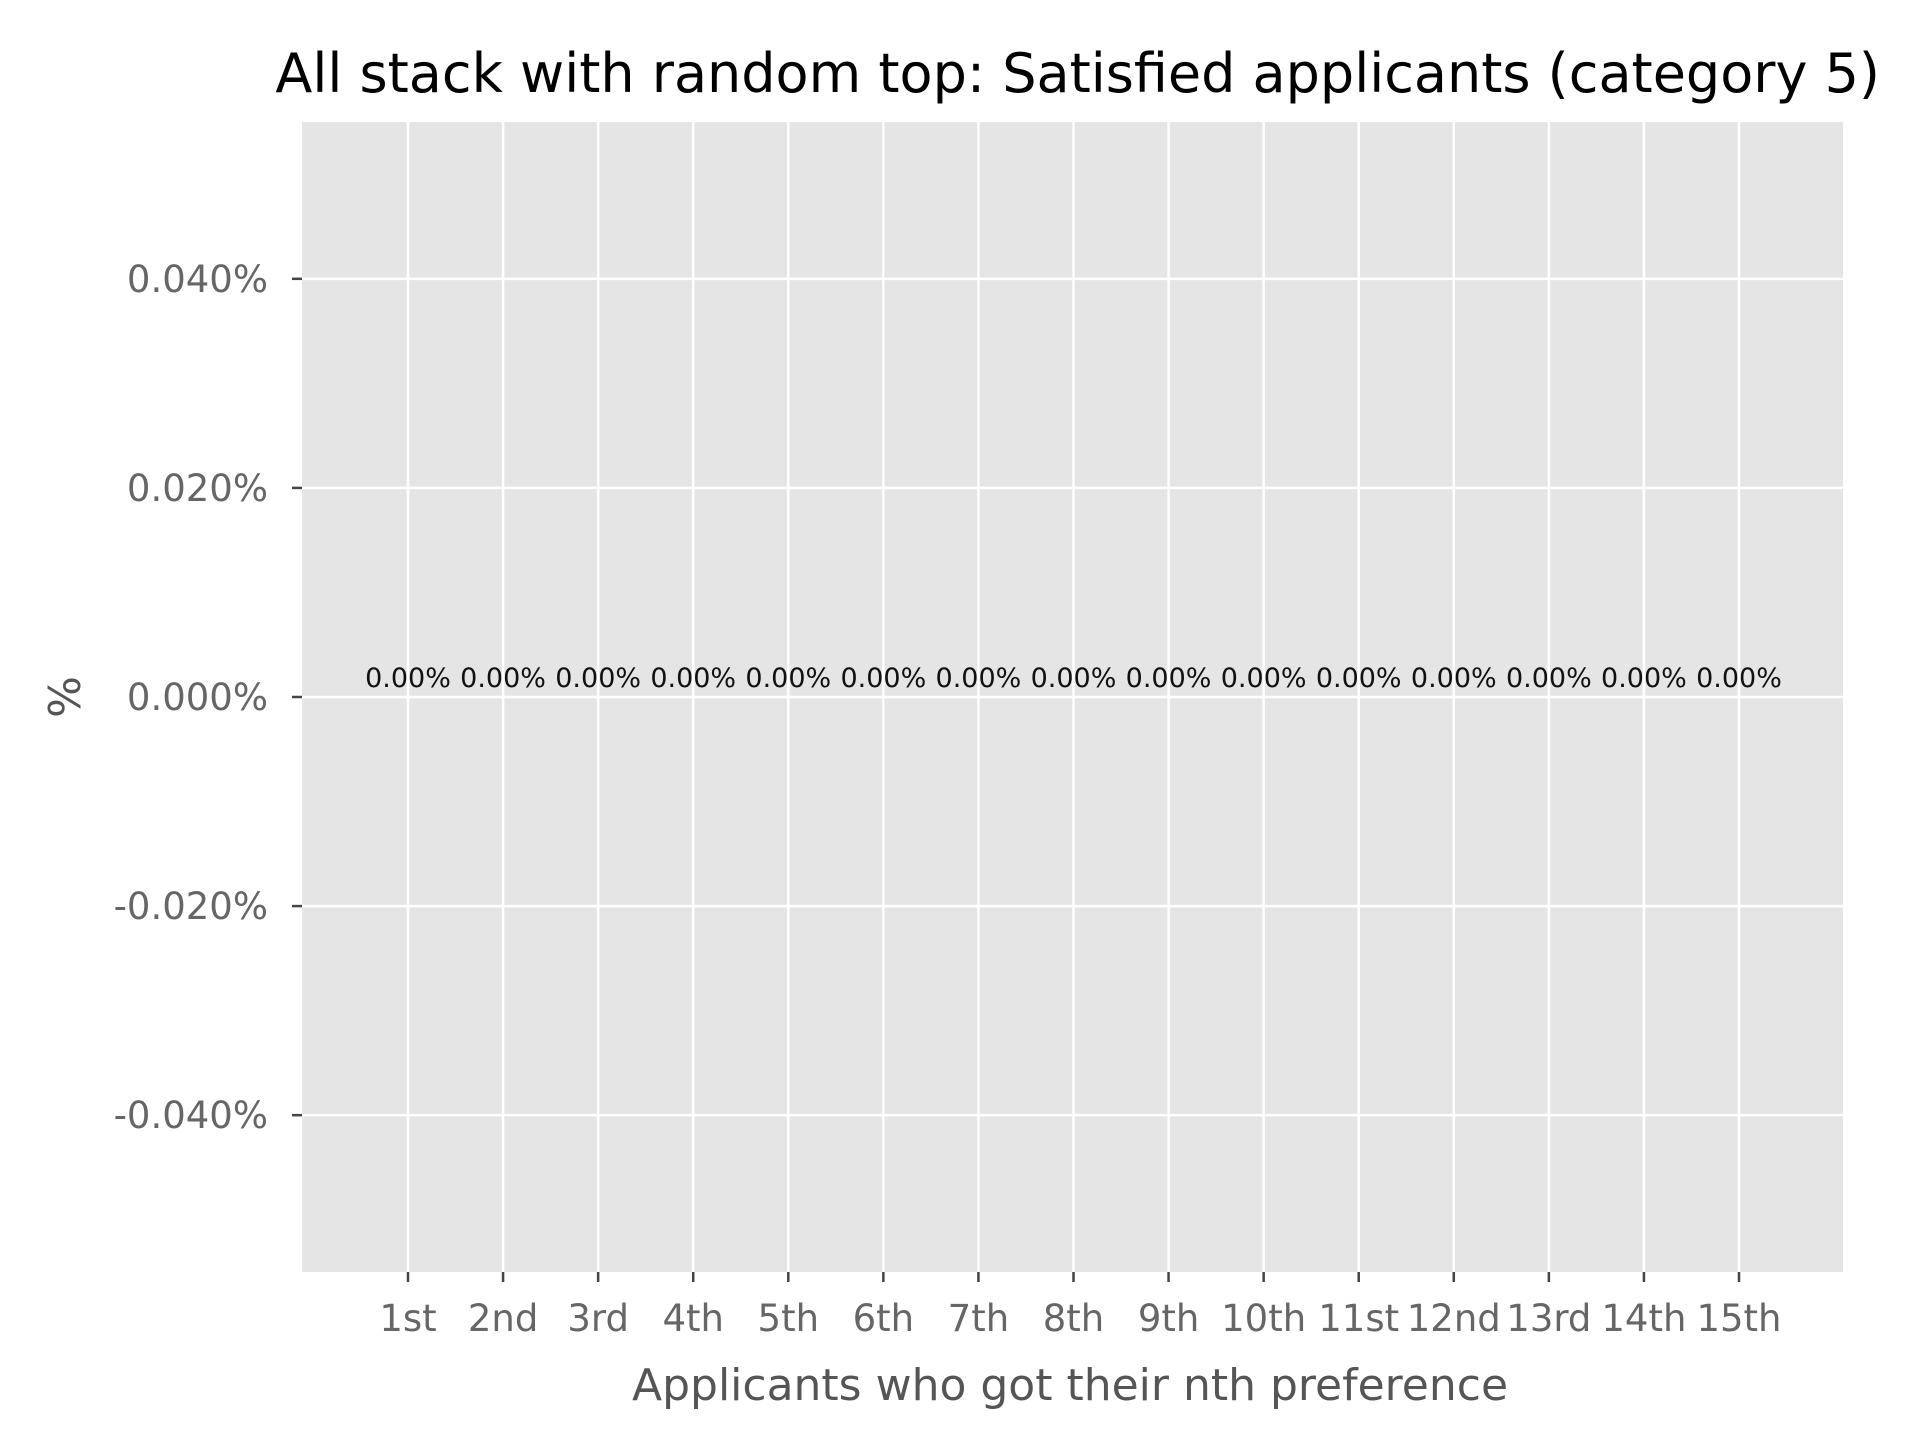 The height and width of the screenshot is (1440, 1920). I want to click on y-tick-label: 0.020%, so click(197, 488).